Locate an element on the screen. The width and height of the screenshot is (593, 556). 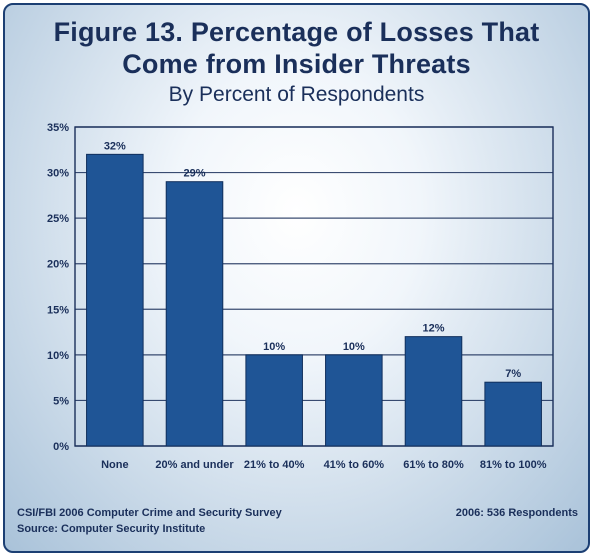
x-tick-label: None is located at coordinates (115, 465).